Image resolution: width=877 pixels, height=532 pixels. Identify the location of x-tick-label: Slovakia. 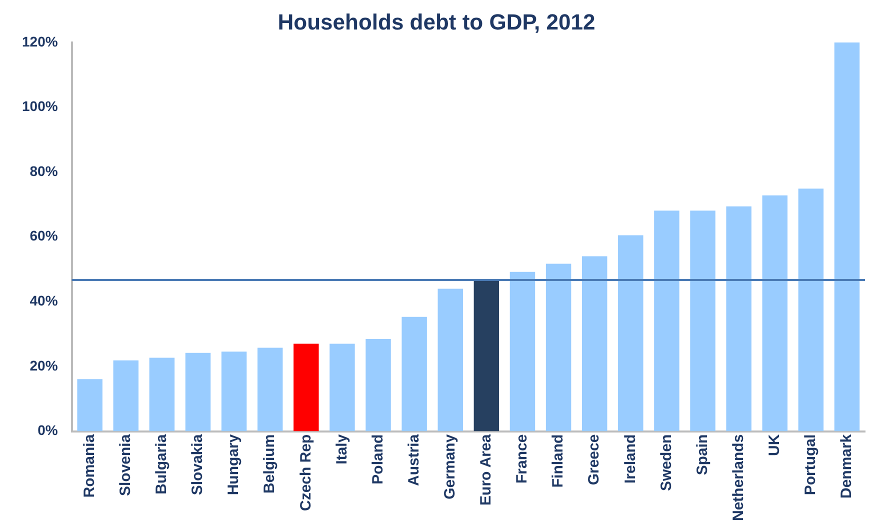
(197, 465).